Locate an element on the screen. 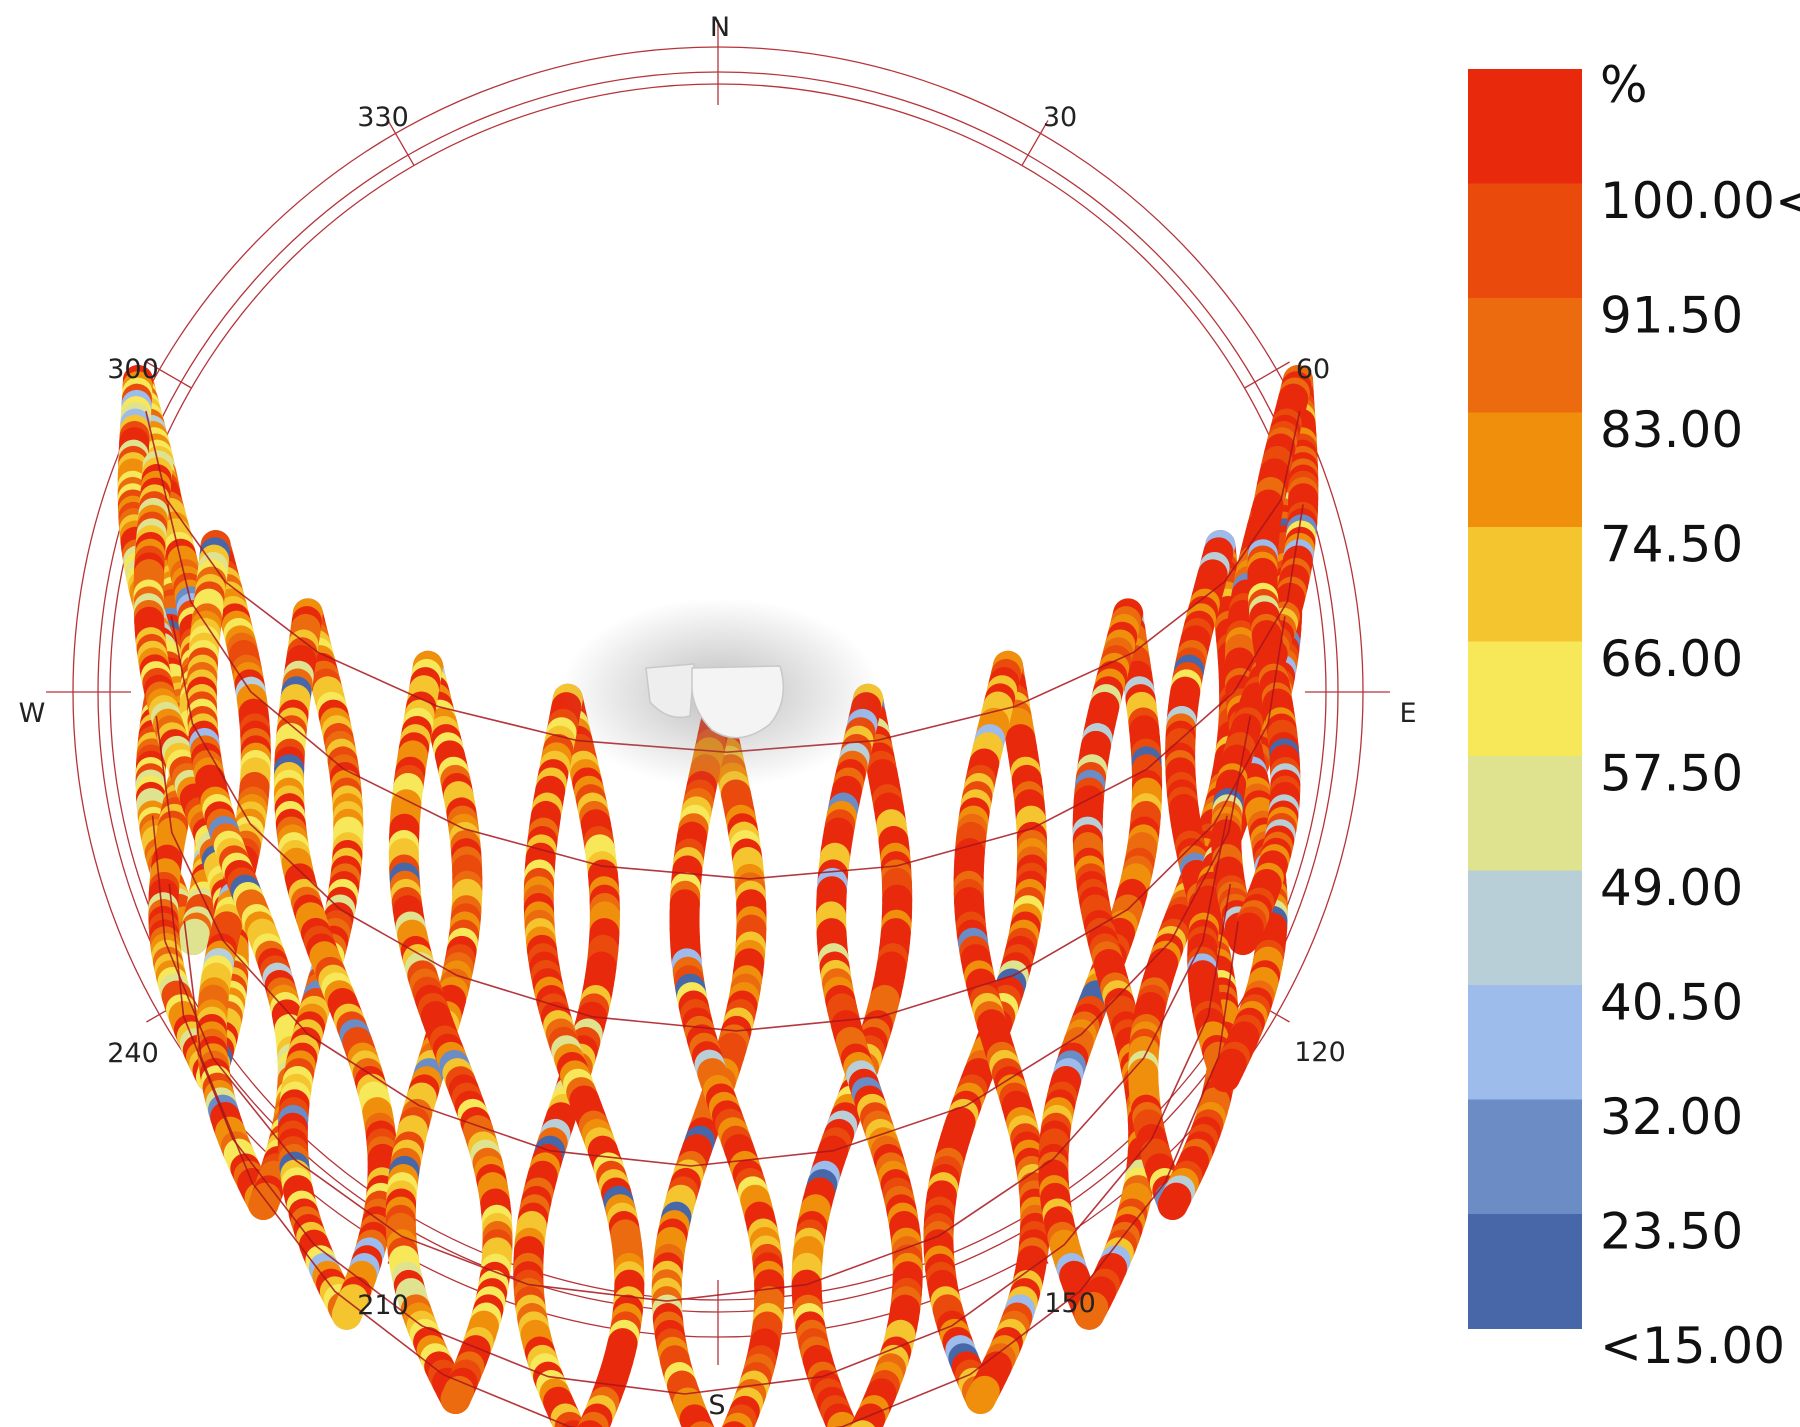 Image resolution: width=1800 pixels, height=1427 pixels. azimuth-label-300: 300 is located at coordinates (133, 369).